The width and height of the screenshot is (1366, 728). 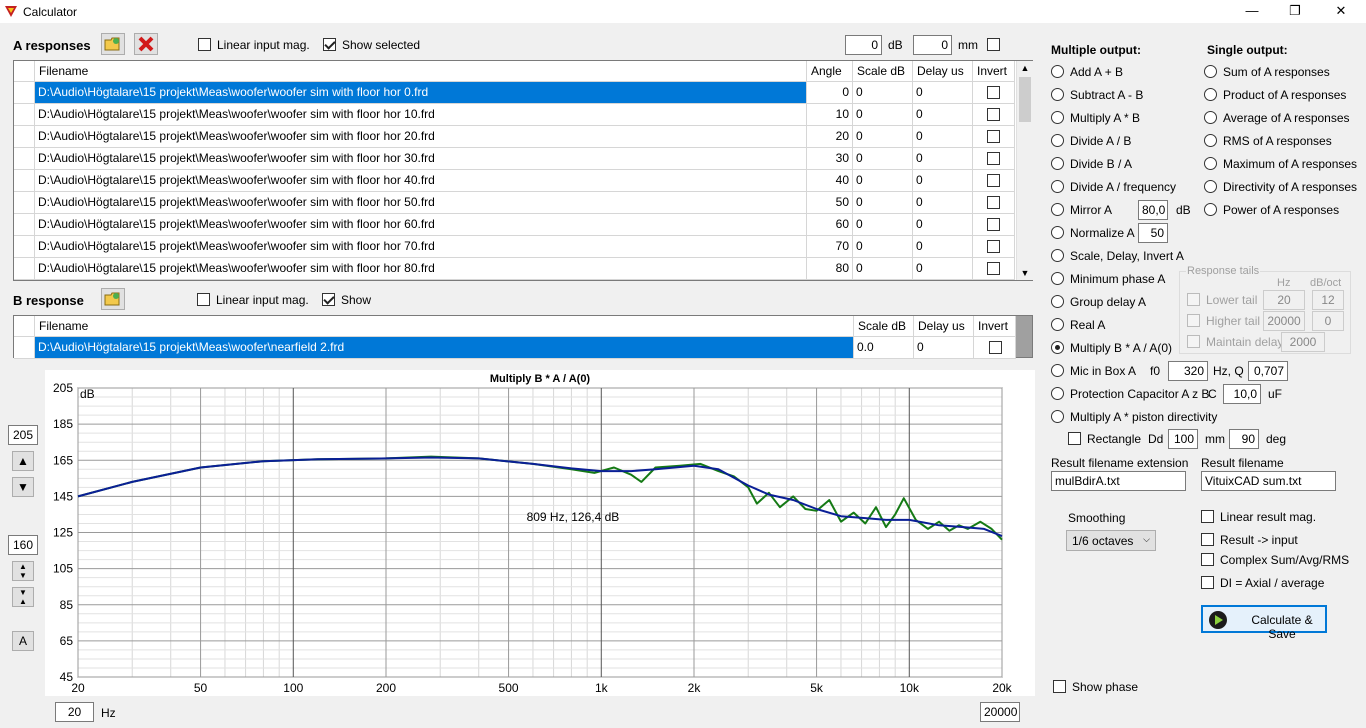 What do you see at coordinates (1207, 539) in the screenshot?
I see `result-input-checkbox` at bounding box center [1207, 539].